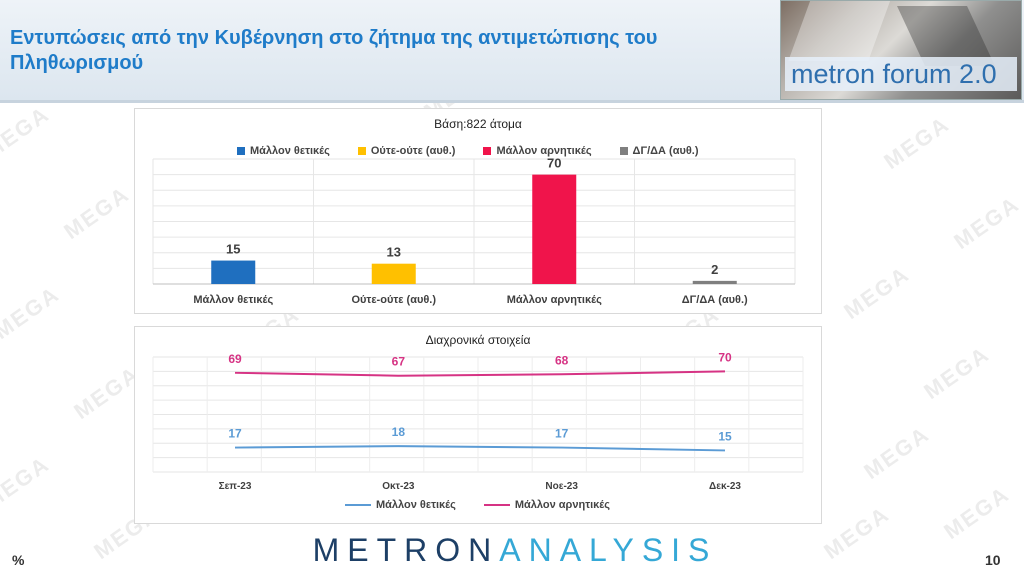 This screenshot has height=576, width=1024. What do you see at coordinates (554, 163) in the screenshot?
I see `bar-value-label: 70` at bounding box center [554, 163].